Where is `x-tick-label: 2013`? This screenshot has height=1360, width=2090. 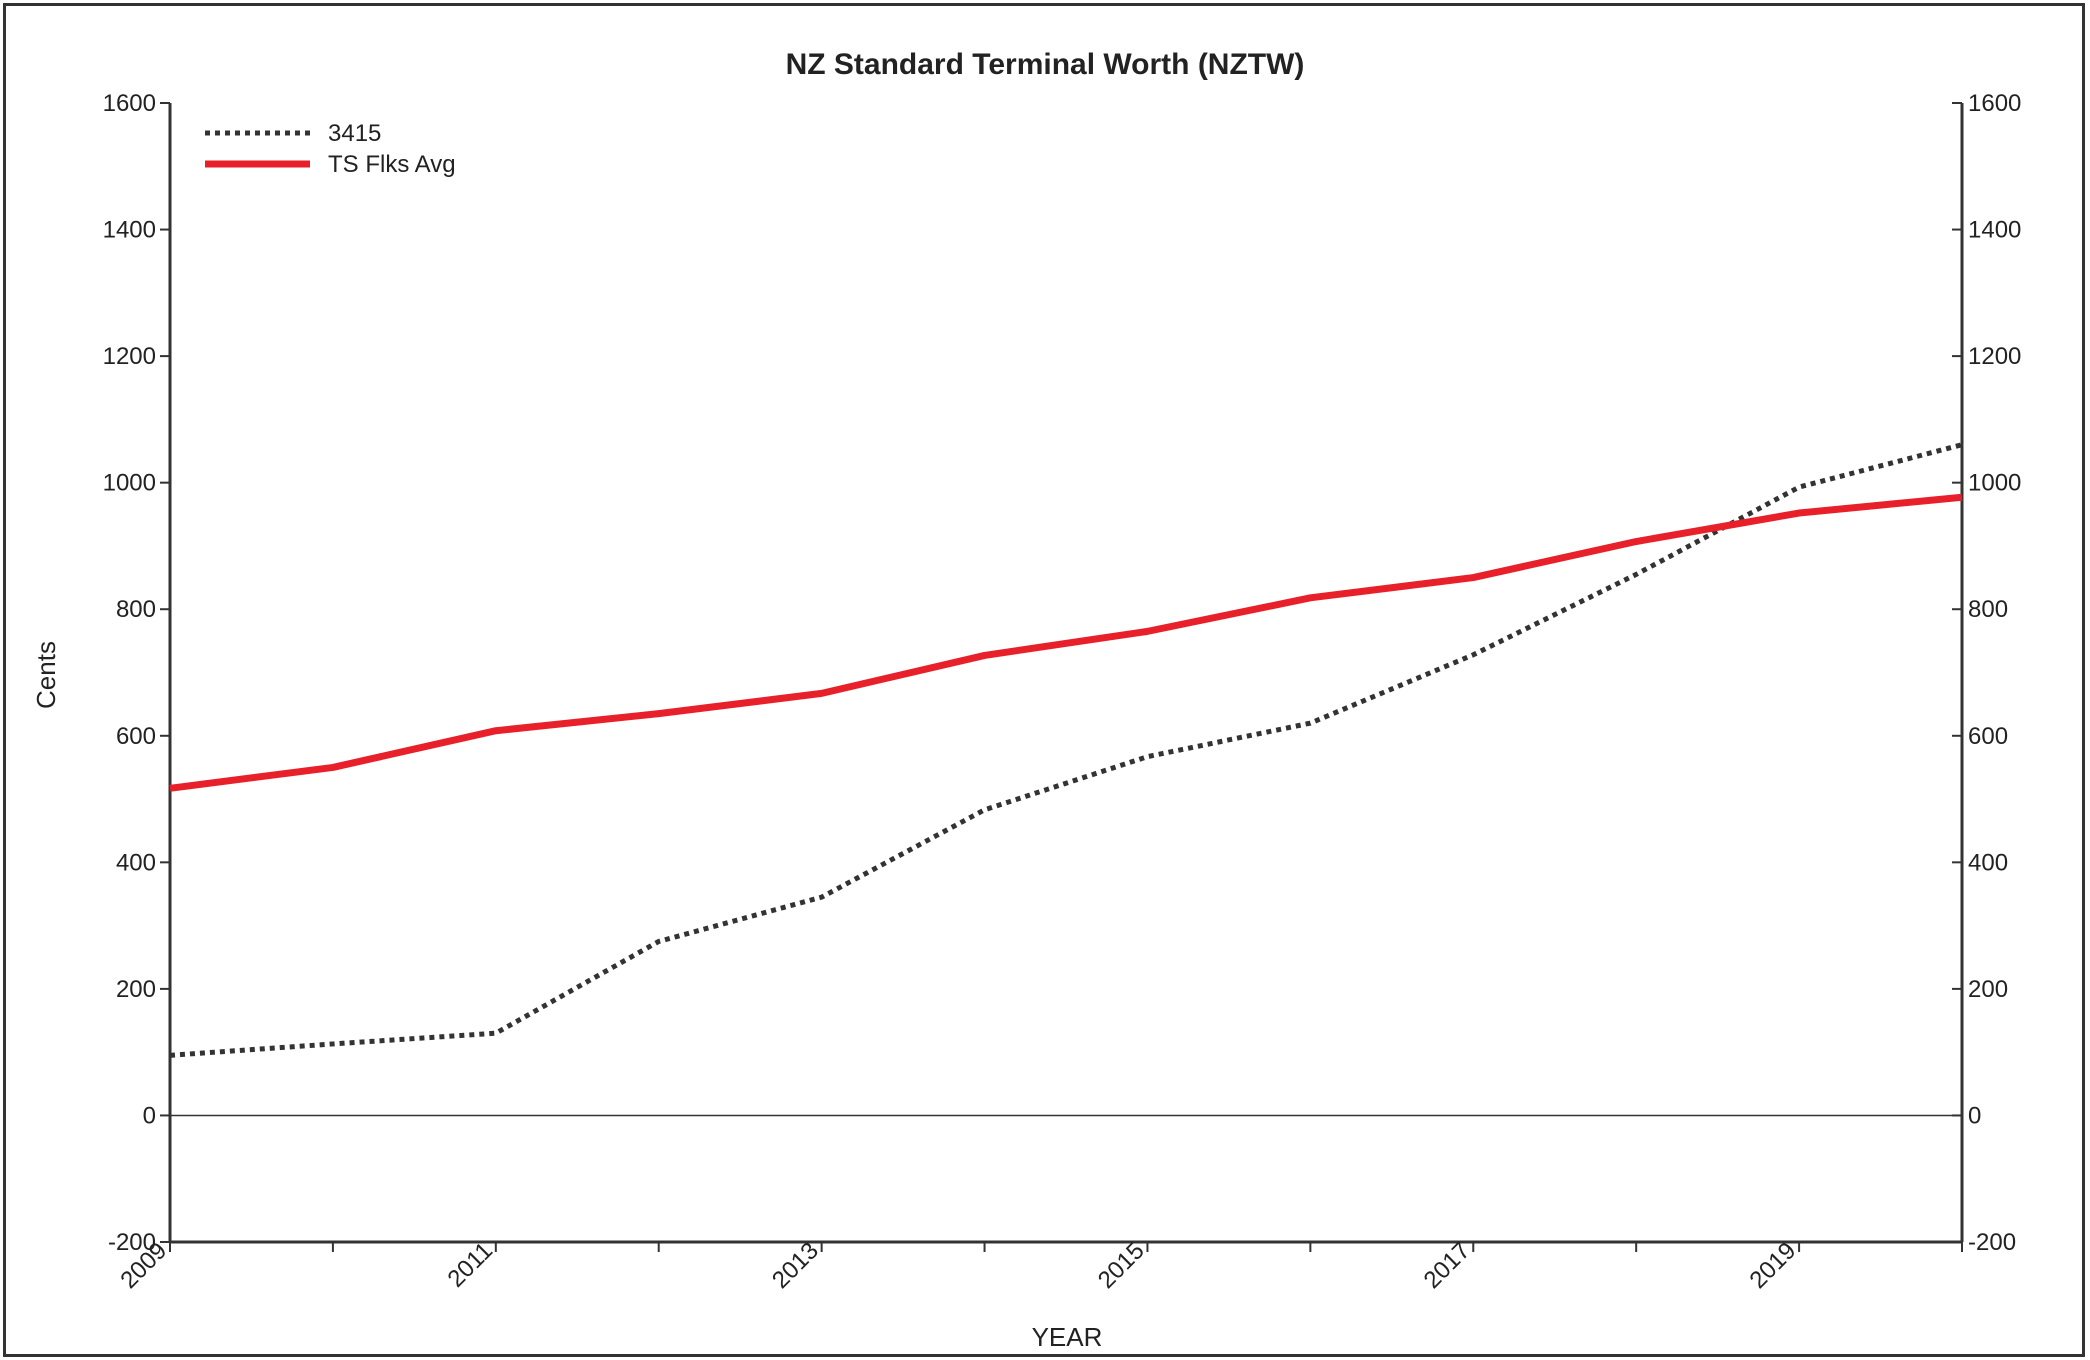
x-tick-label: 2013 is located at coordinates (795, 1265).